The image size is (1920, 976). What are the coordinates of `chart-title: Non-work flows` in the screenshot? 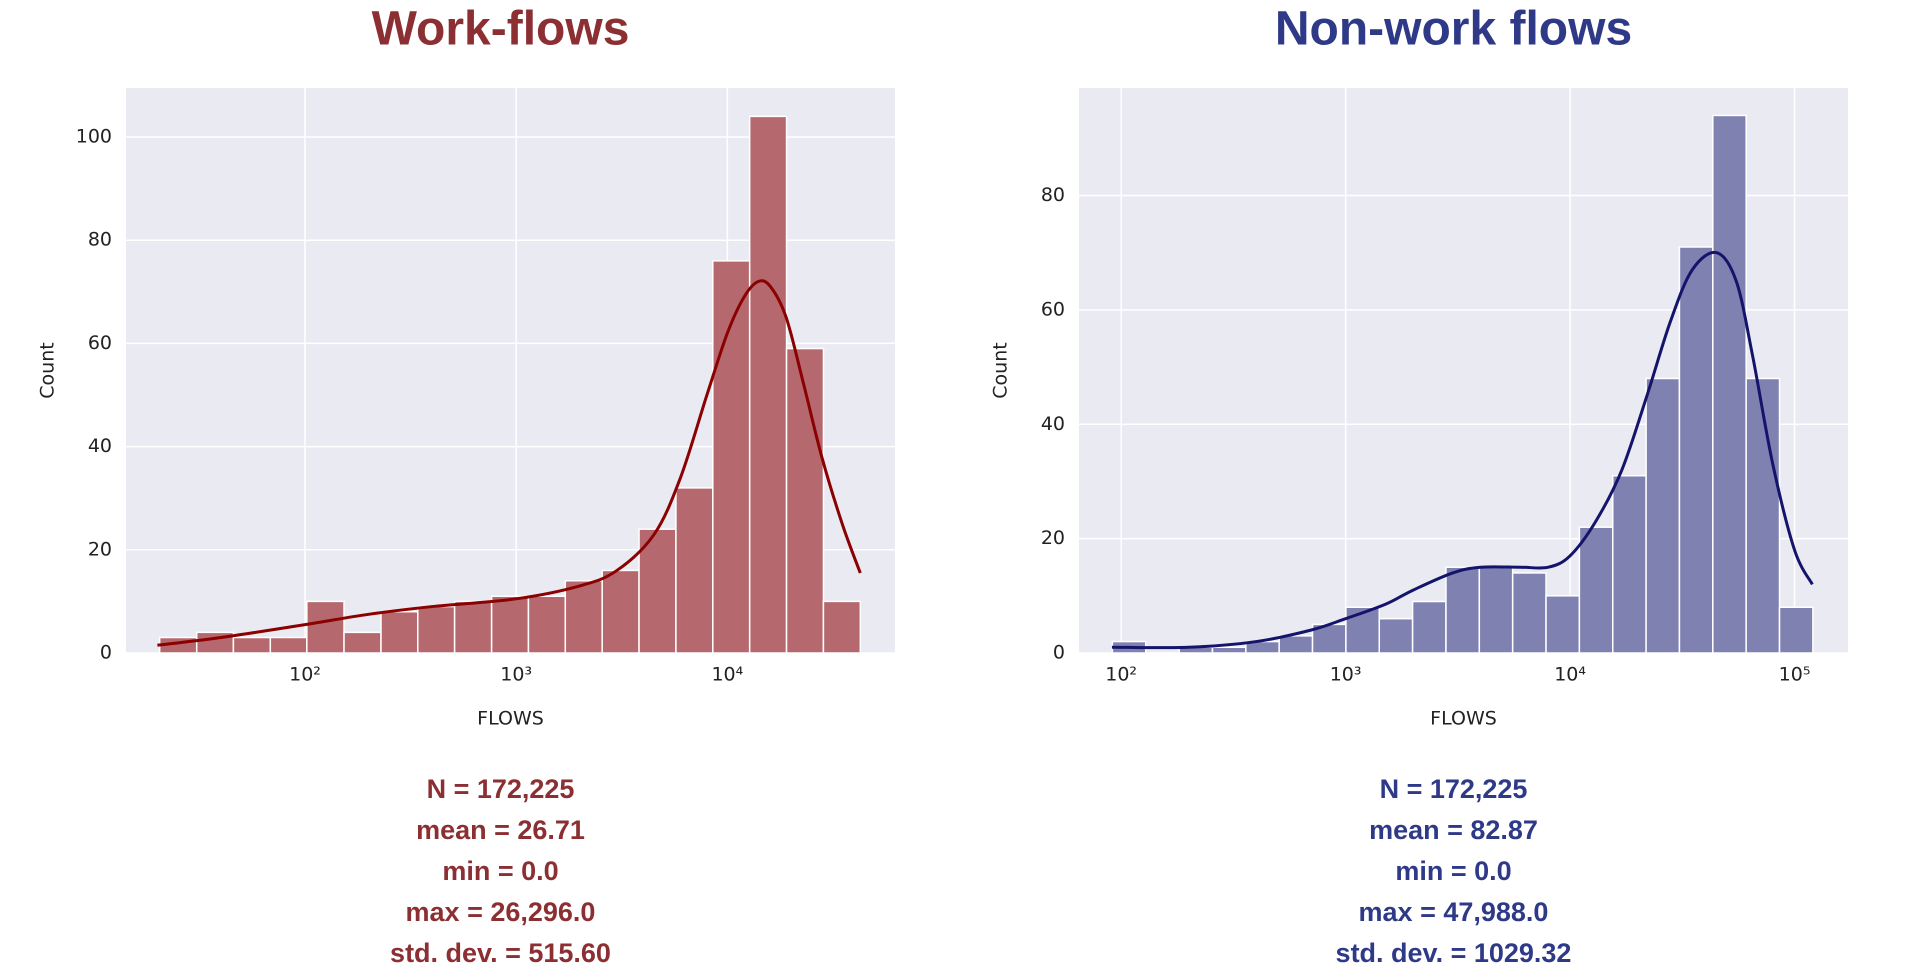 It's located at (1453, 29).